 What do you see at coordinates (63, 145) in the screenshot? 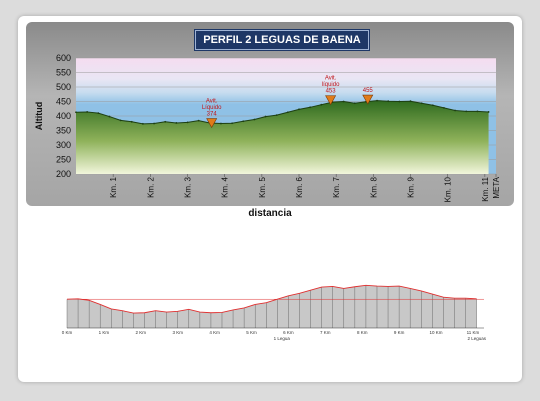
I see `y-tick-label: 300` at bounding box center [63, 145].